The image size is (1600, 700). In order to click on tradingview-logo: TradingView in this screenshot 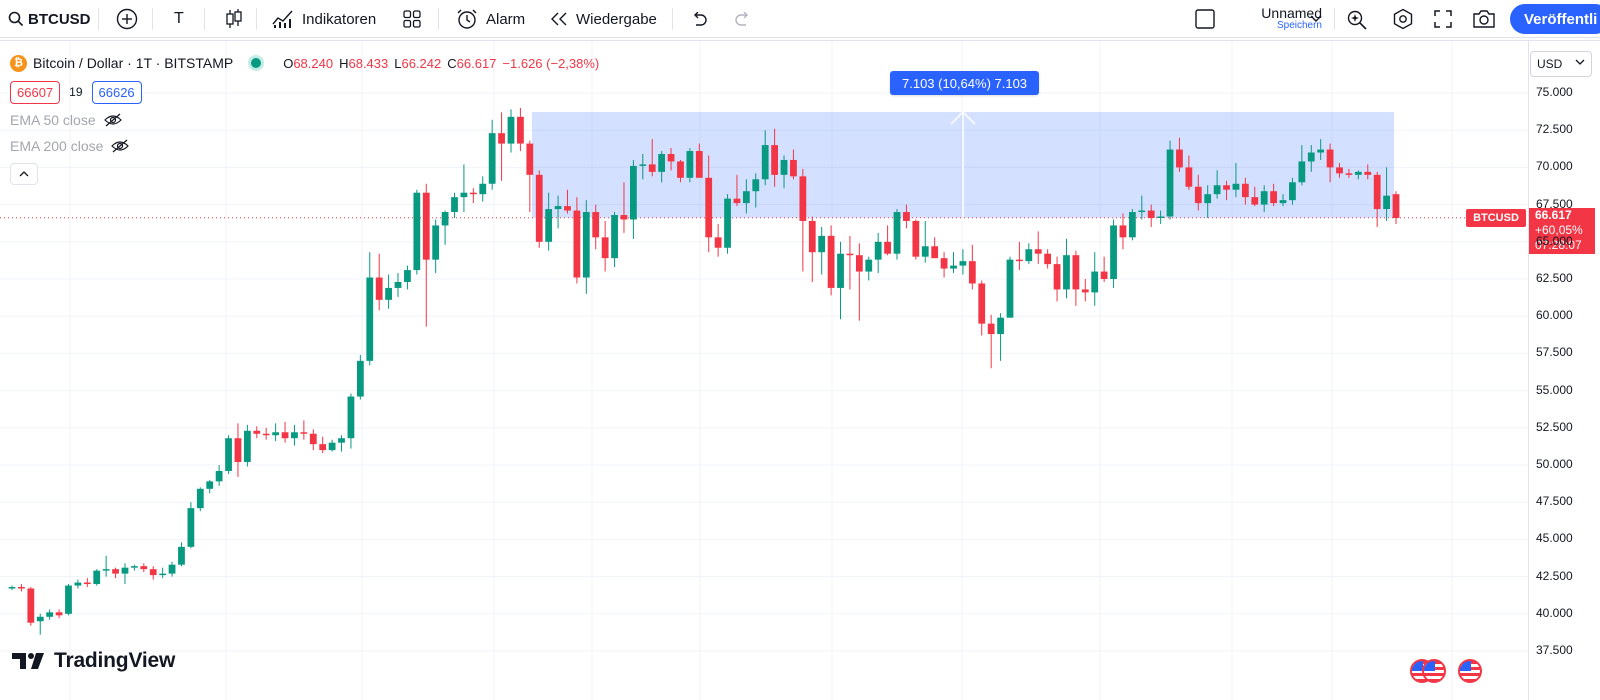, I will do `click(93, 661)`.